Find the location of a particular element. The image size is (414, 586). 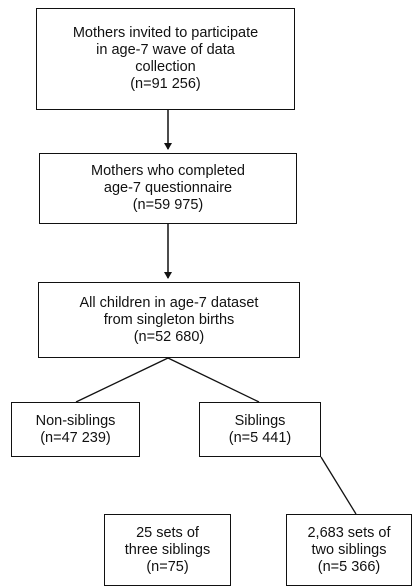

three-siblings-box: 25 sets of three siblings (n=75) is located at coordinates (167, 550).